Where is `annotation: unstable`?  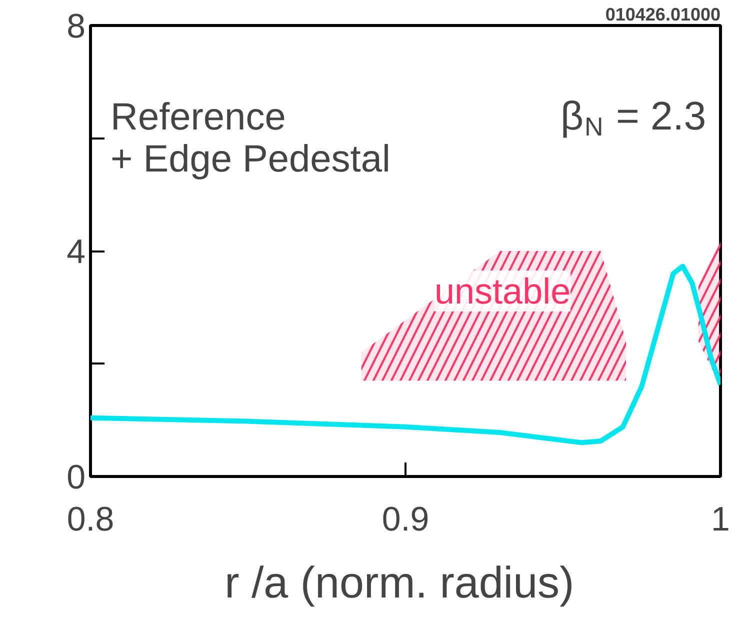 annotation: unstable is located at coordinates (502, 291).